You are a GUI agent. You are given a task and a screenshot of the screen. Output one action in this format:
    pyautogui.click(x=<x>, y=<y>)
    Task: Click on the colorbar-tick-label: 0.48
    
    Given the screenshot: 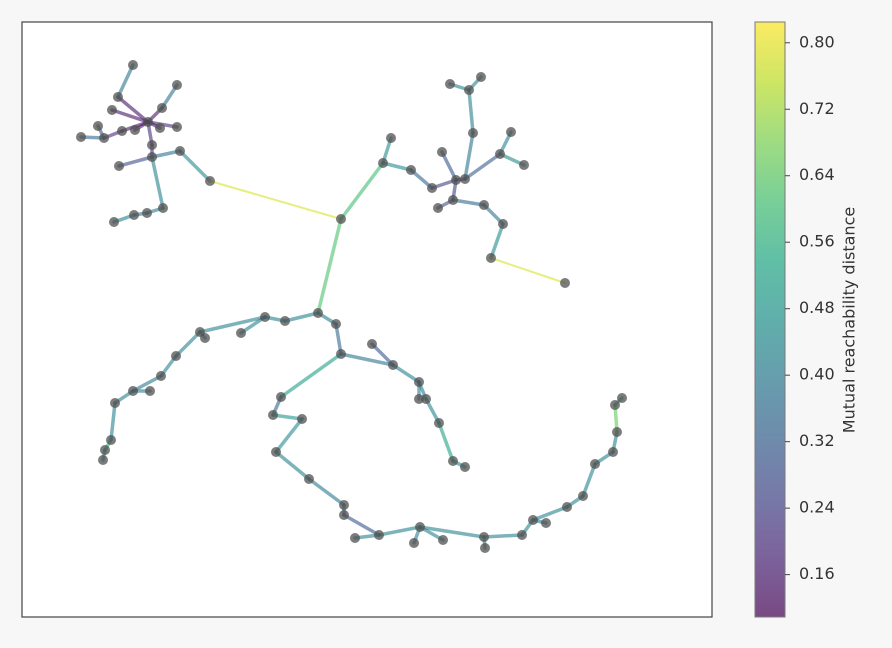 What is the action you would take?
    pyautogui.click(x=817, y=307)
    